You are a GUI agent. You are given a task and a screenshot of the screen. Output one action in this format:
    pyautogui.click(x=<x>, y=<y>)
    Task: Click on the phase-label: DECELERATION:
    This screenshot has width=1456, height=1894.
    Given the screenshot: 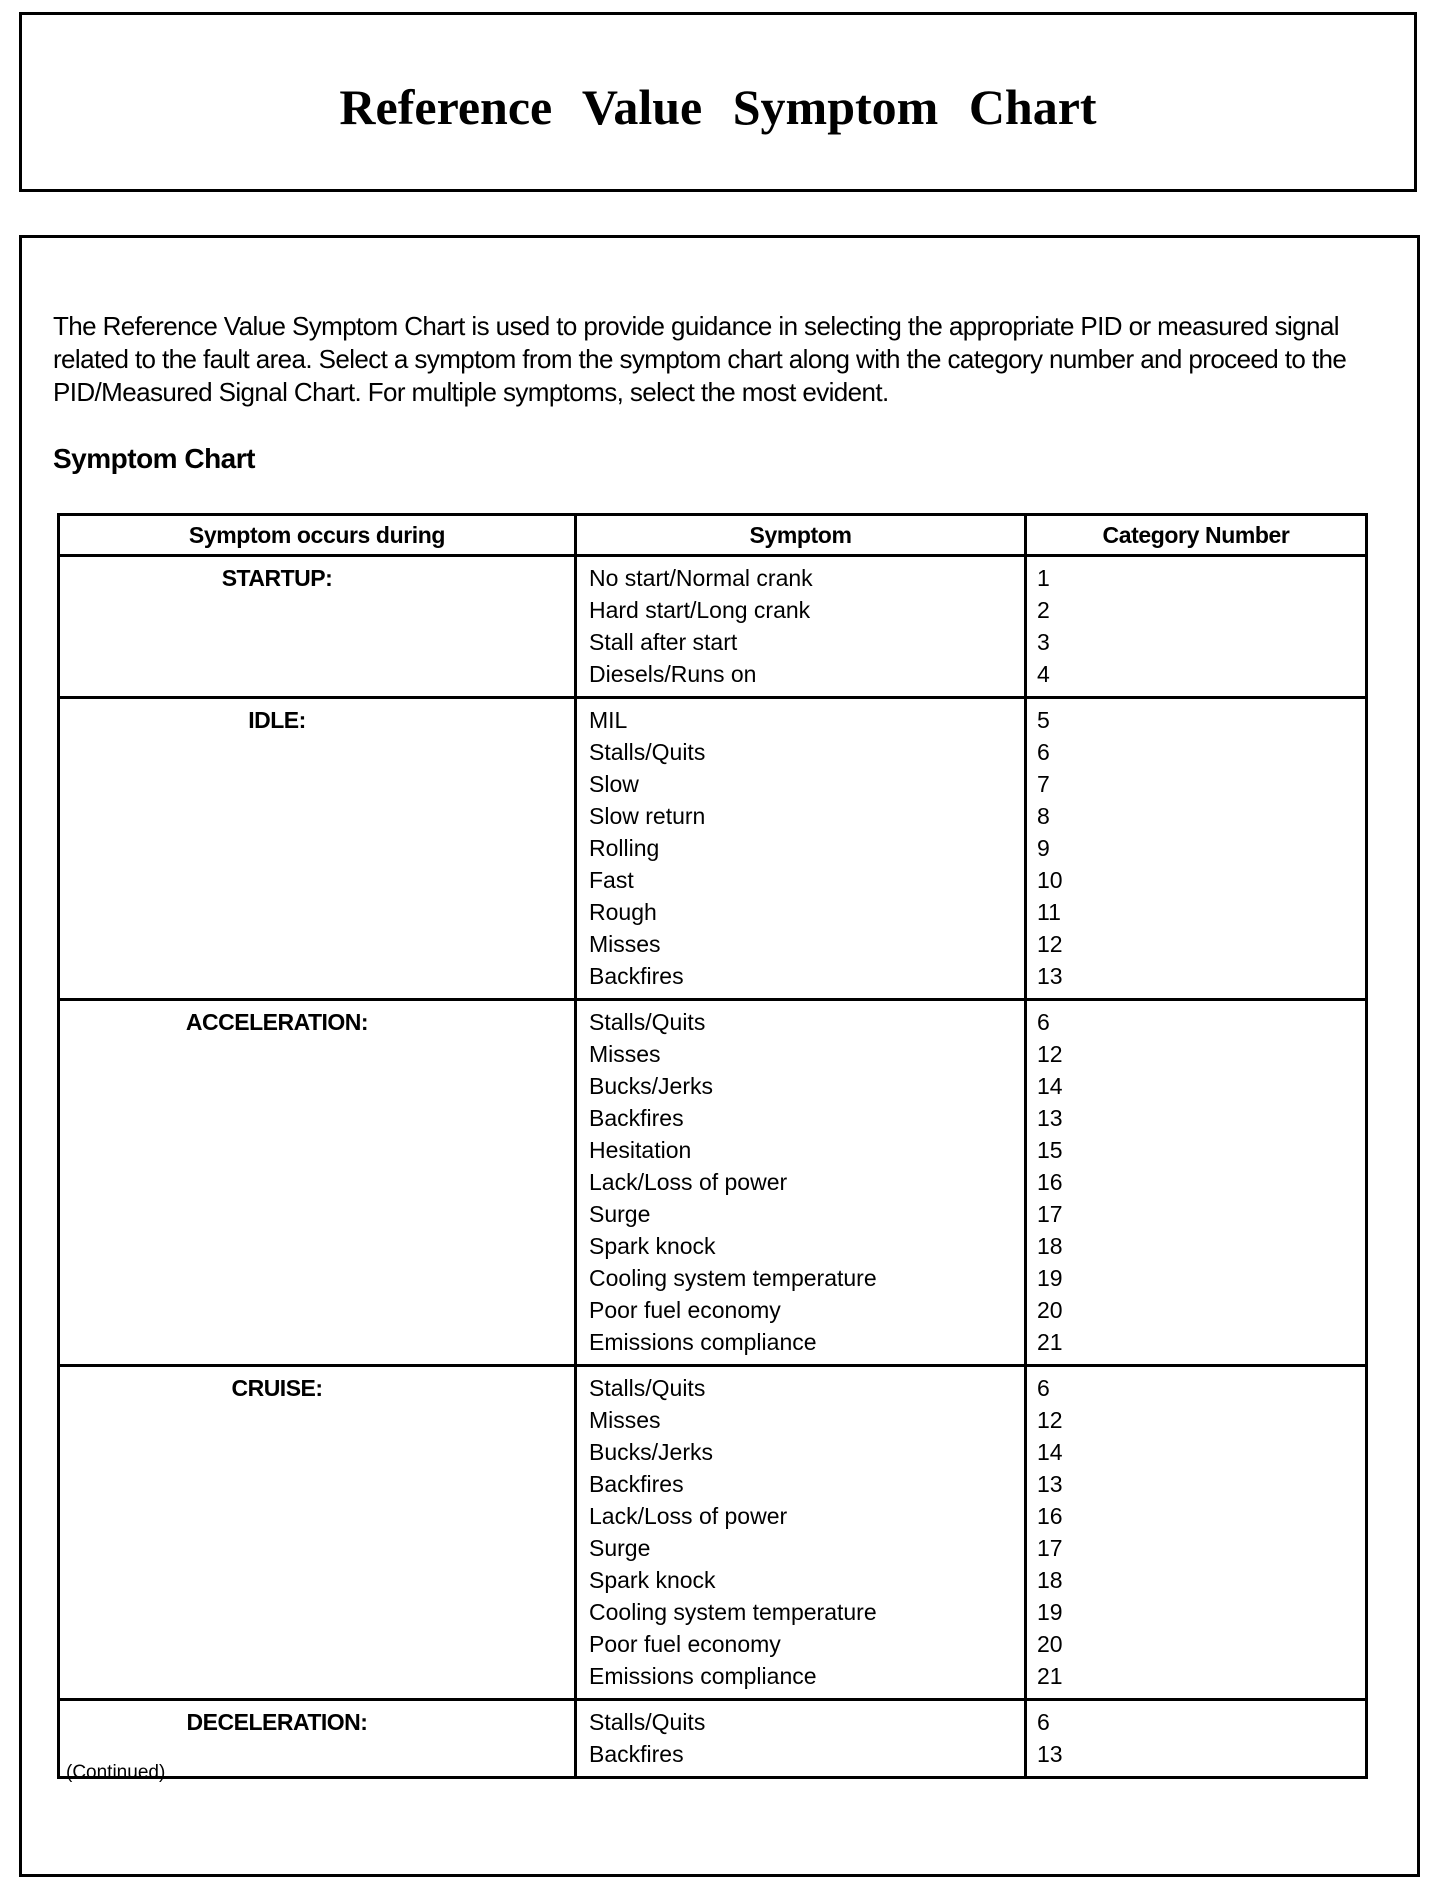 What is the action you would take?
    pyautogui.click(x=277, y=1722)
    